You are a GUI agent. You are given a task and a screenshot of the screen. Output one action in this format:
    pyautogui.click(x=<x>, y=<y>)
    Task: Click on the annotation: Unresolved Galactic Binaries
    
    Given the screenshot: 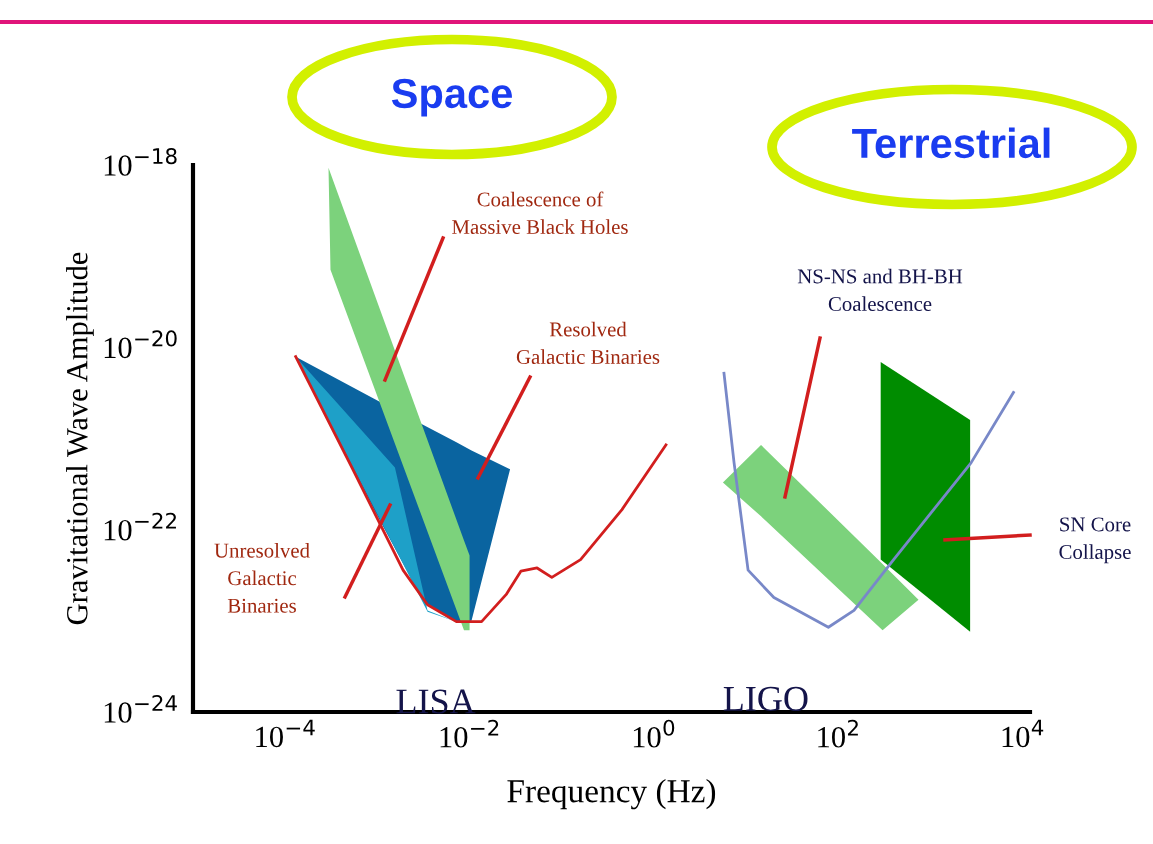 What is the action you would take?
    pyautogui.click(x=262, y=577)
    